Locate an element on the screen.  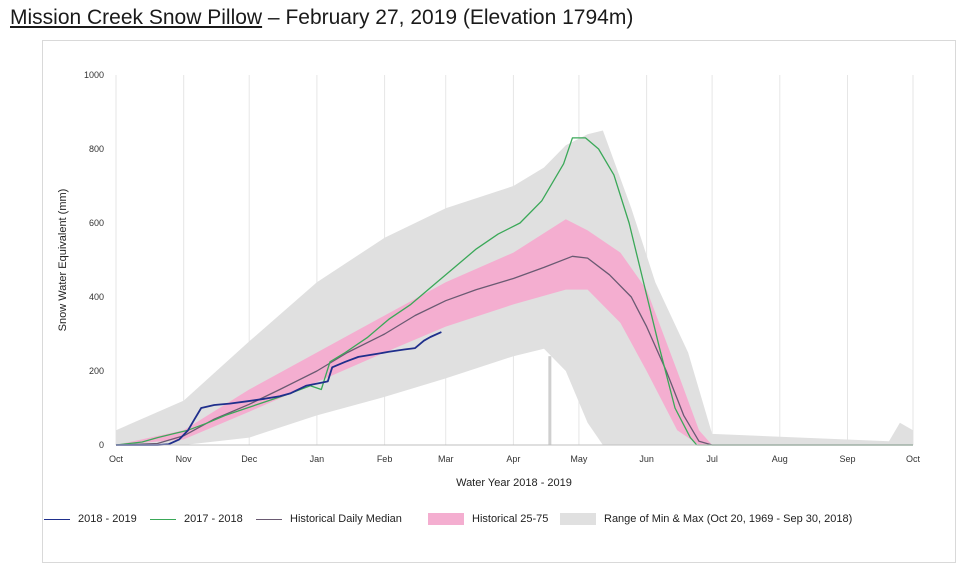
legend-swatch-current is located at coordinates (57, 519).